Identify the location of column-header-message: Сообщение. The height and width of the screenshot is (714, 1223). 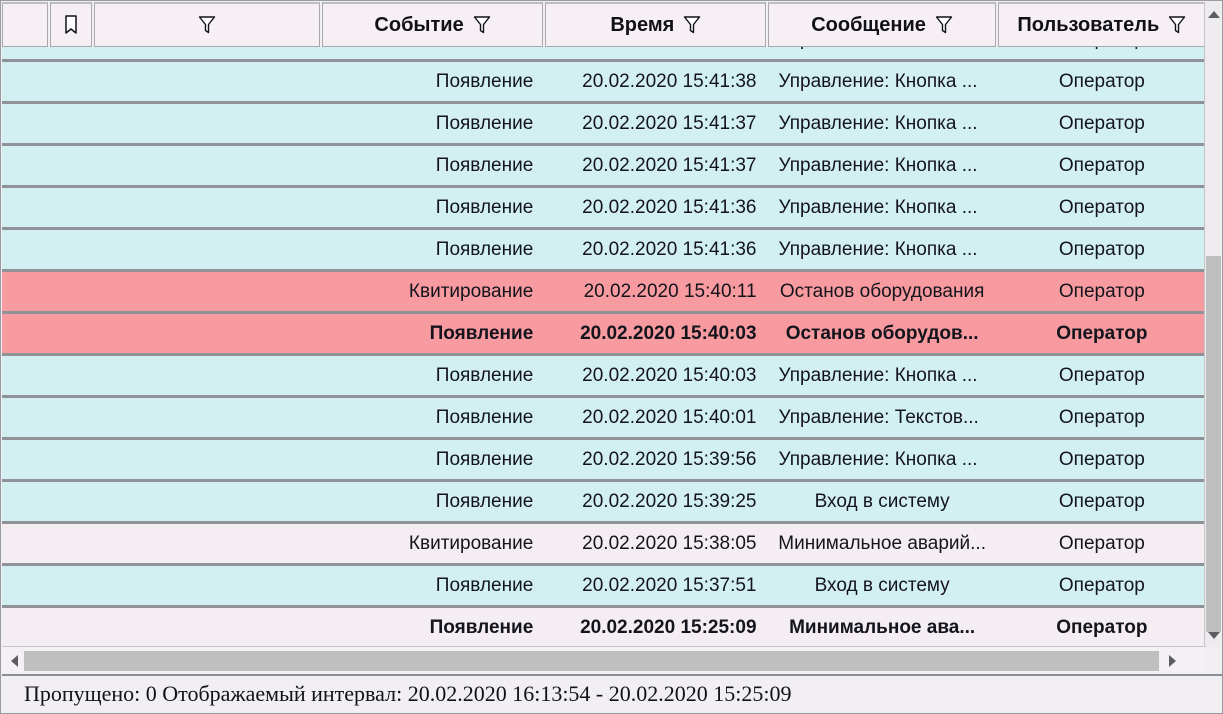
(882, 24).